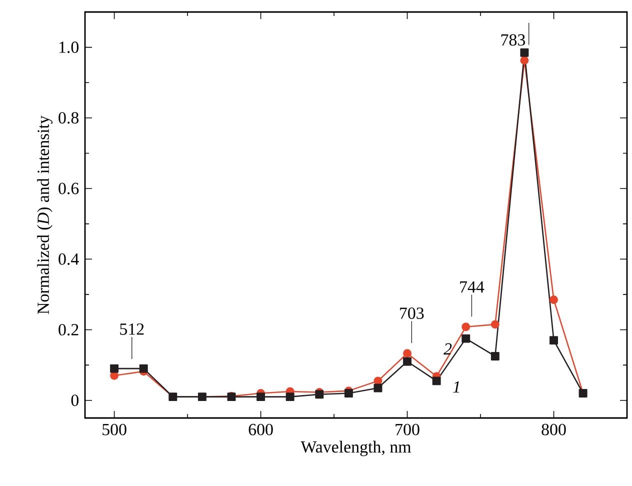 Image resolution: width=632 pixels, height=486 pixels. I want to click on series-label: 1, so click(456, 387).